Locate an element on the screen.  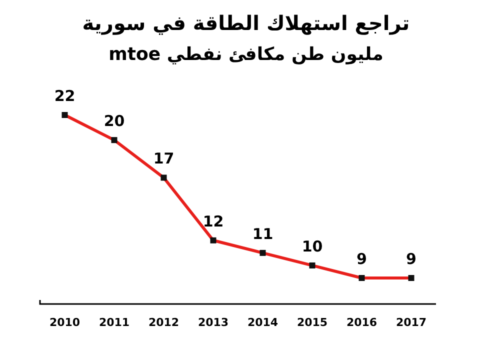
x-tick-label: 2016 is located at coordinates (362, 322).